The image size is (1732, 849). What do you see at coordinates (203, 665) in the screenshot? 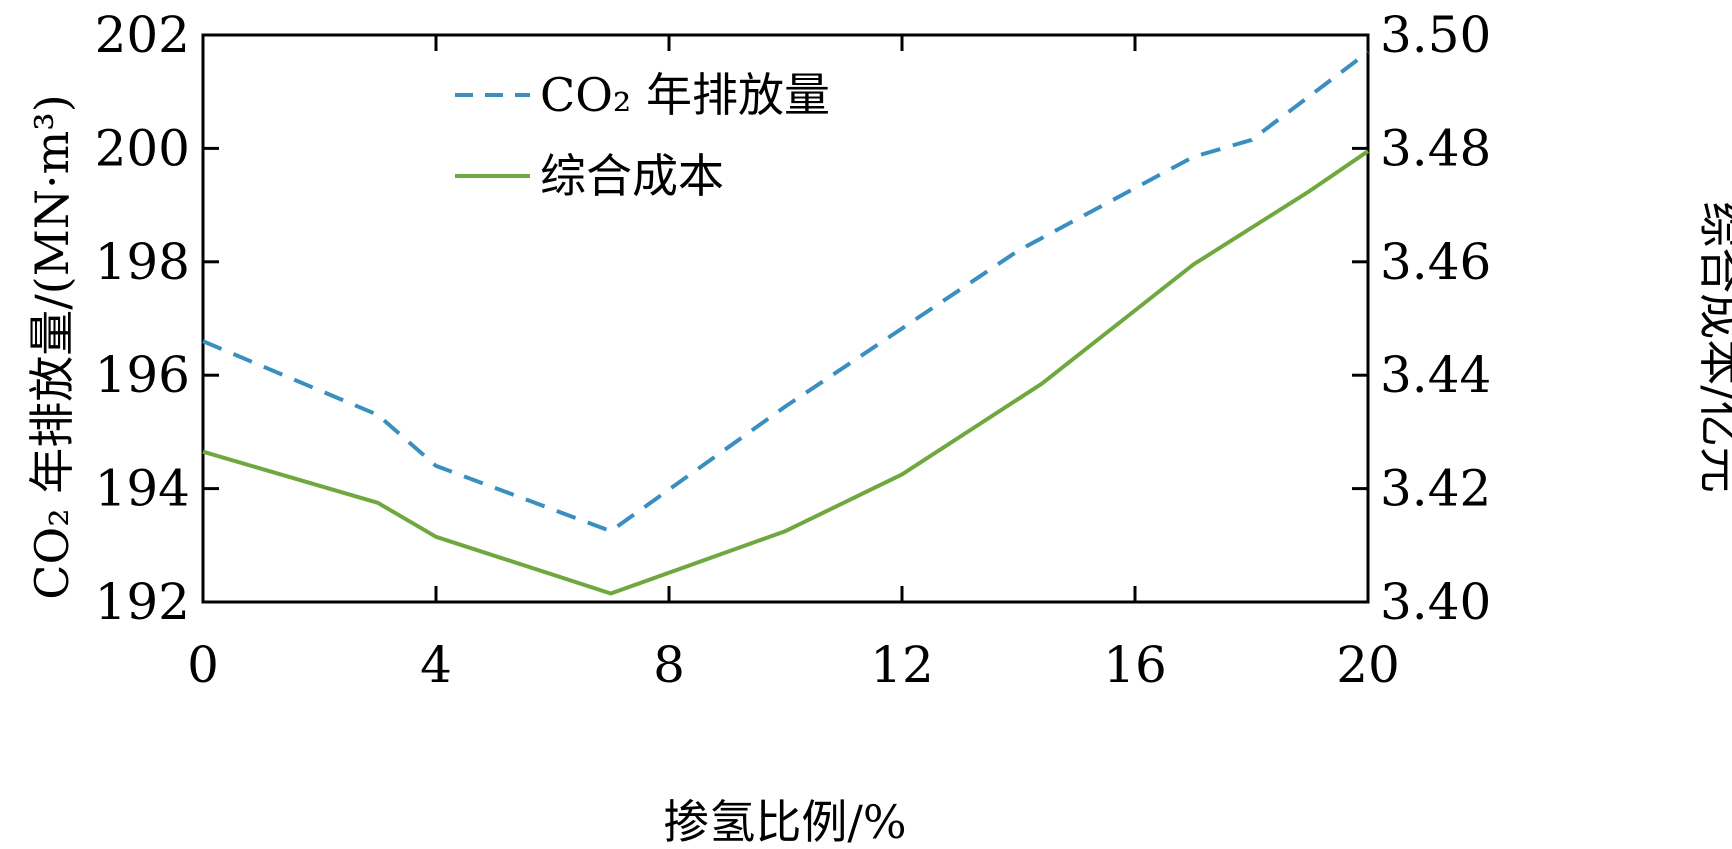
I see `x-tick-label: 0` at bounding box center [203, 665].